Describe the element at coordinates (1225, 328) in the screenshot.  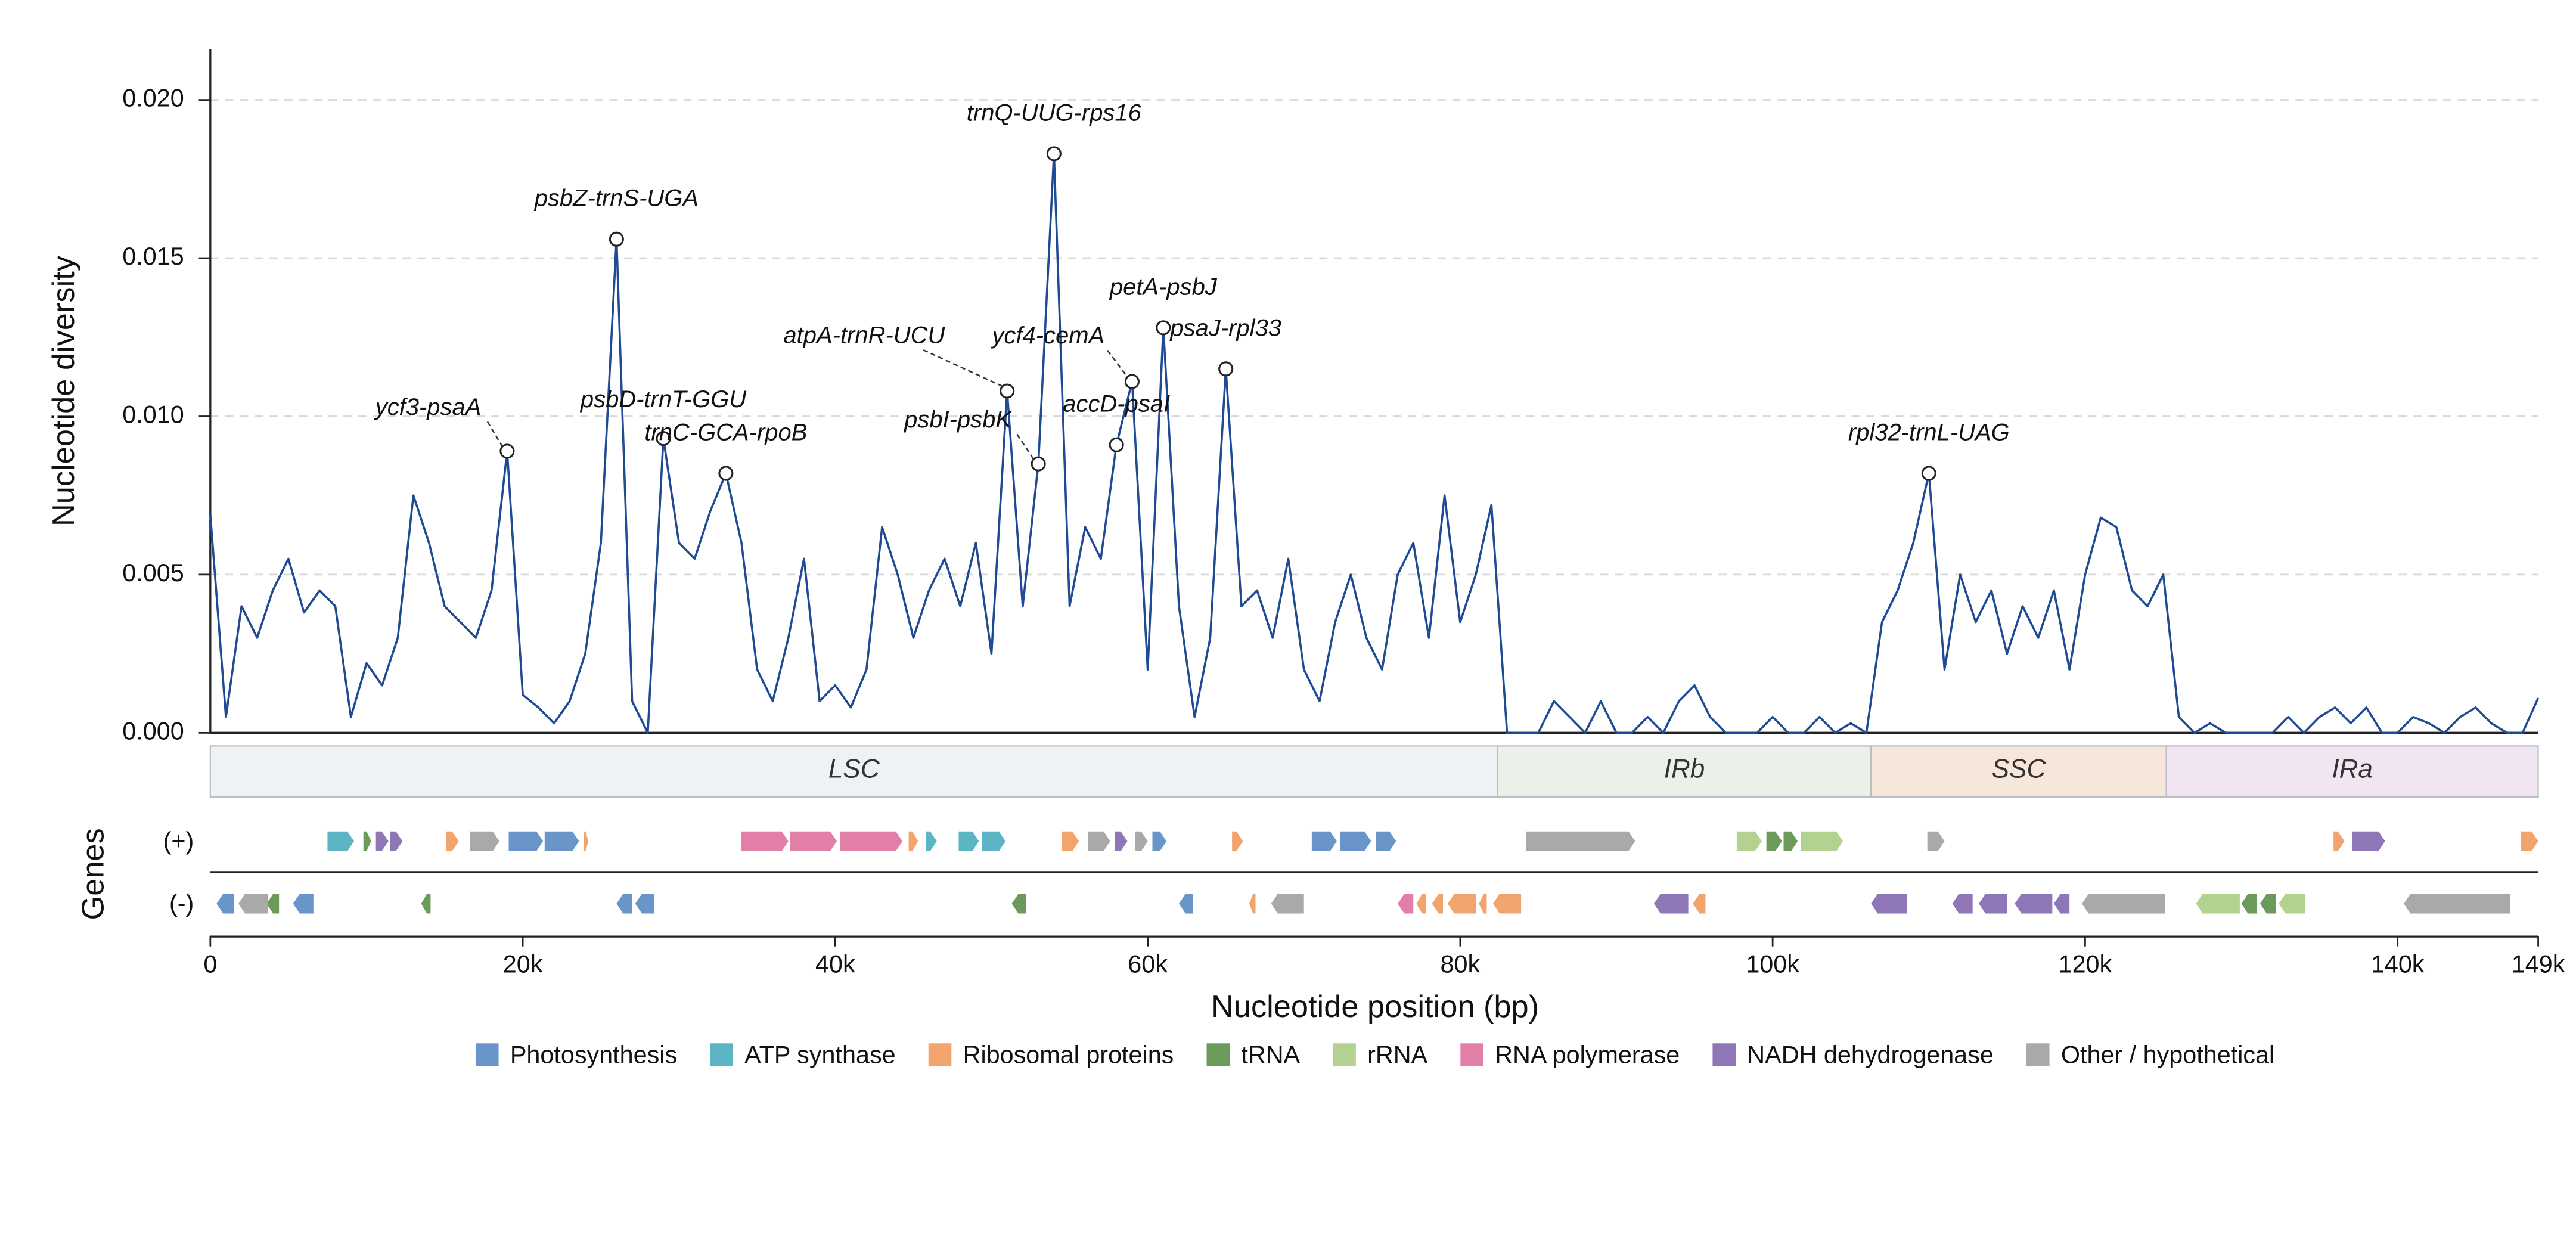
I see `annotation-label: psaJ-rpl33` at that location.